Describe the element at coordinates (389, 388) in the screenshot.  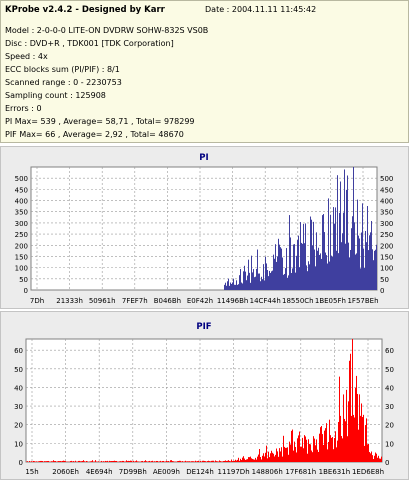
I see `pif-y-tick-right: 40` at that location.